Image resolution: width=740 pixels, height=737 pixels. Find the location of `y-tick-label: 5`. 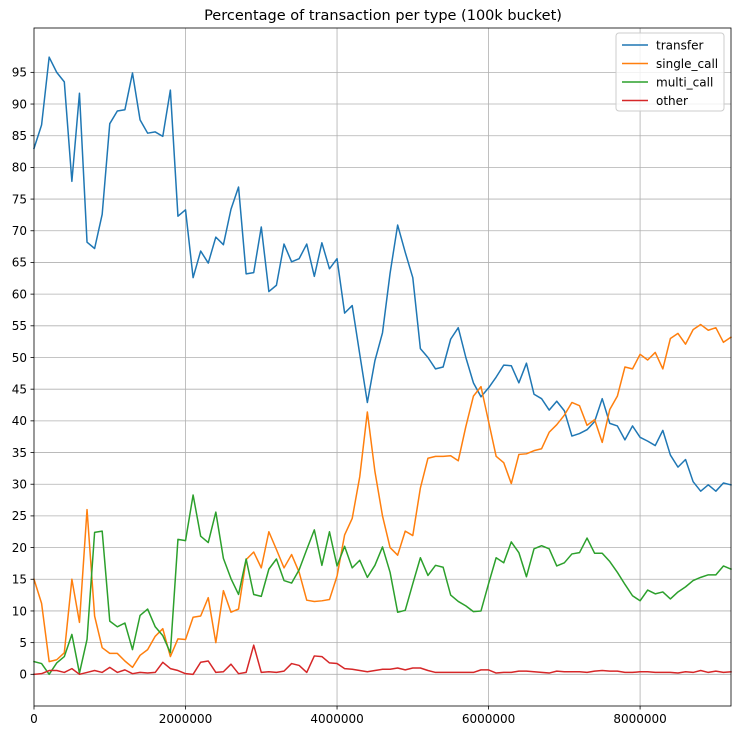

y-tick-label: 5 is located at coordinates (23, 643).